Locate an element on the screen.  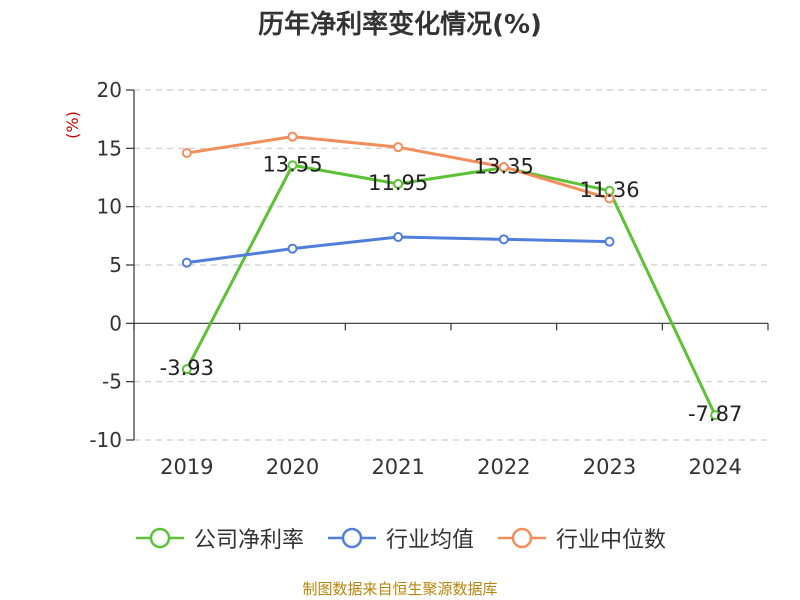
legend-label: 公司净利率 is located at coordinates (248, 540).